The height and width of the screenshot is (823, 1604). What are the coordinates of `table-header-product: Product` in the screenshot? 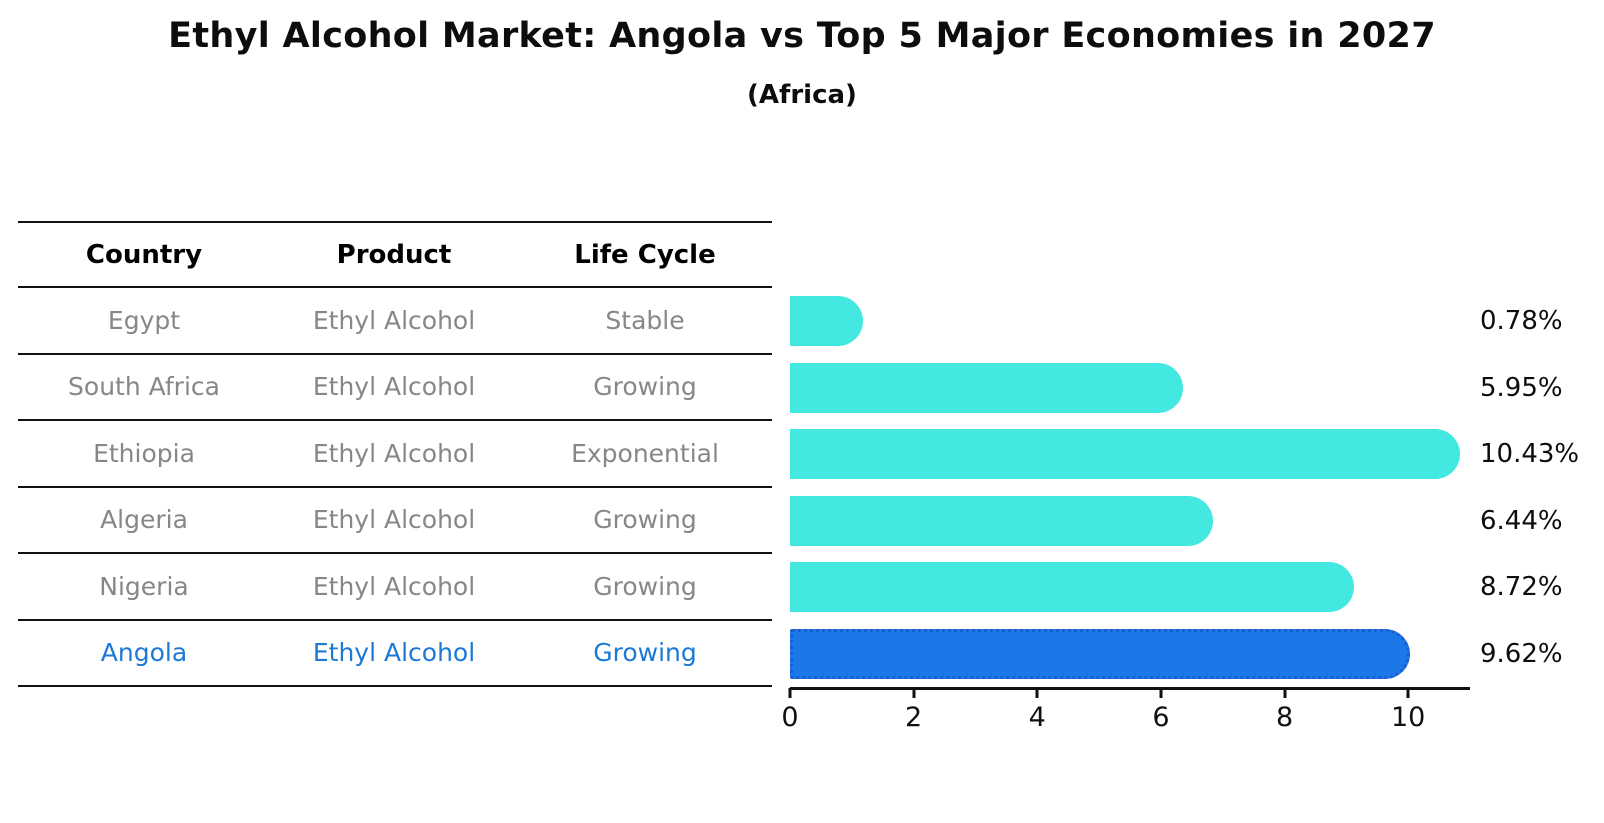 It's located at (394, 254).